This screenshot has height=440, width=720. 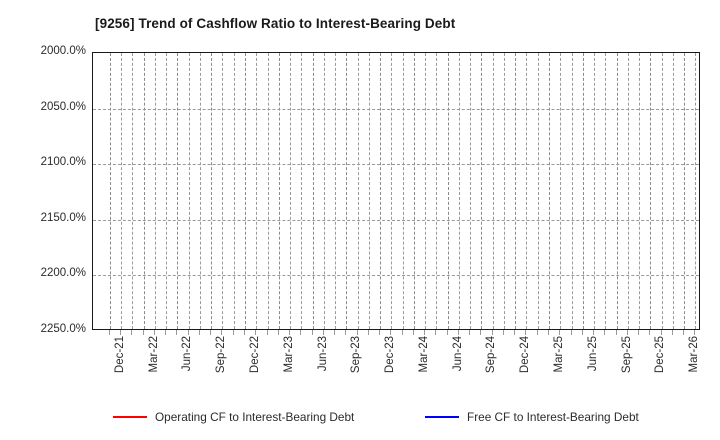 What do you see at coordinates (626, 355) in the screenshot?
I see `x-axis-tick-label: Sep-25` at bounding box center [626, 355].